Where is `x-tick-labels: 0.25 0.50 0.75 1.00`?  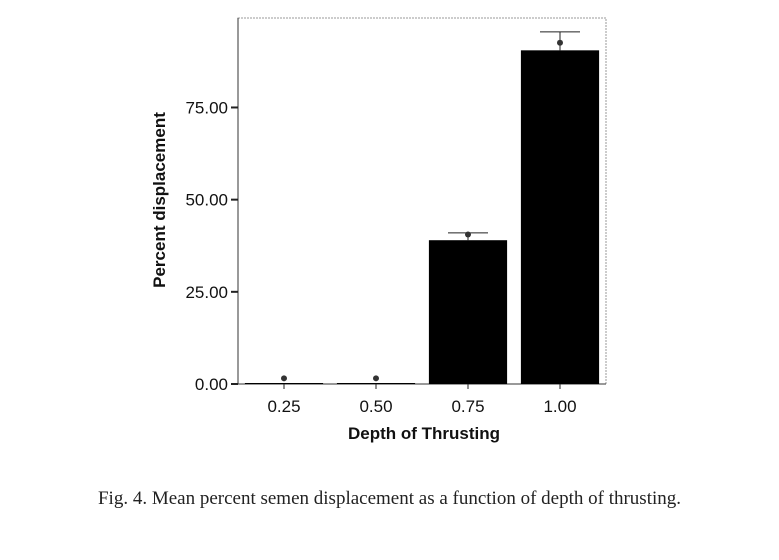
x-tick-labels: 0.25 0.50 0.75 1.00 is located at coordinates (422, 400).